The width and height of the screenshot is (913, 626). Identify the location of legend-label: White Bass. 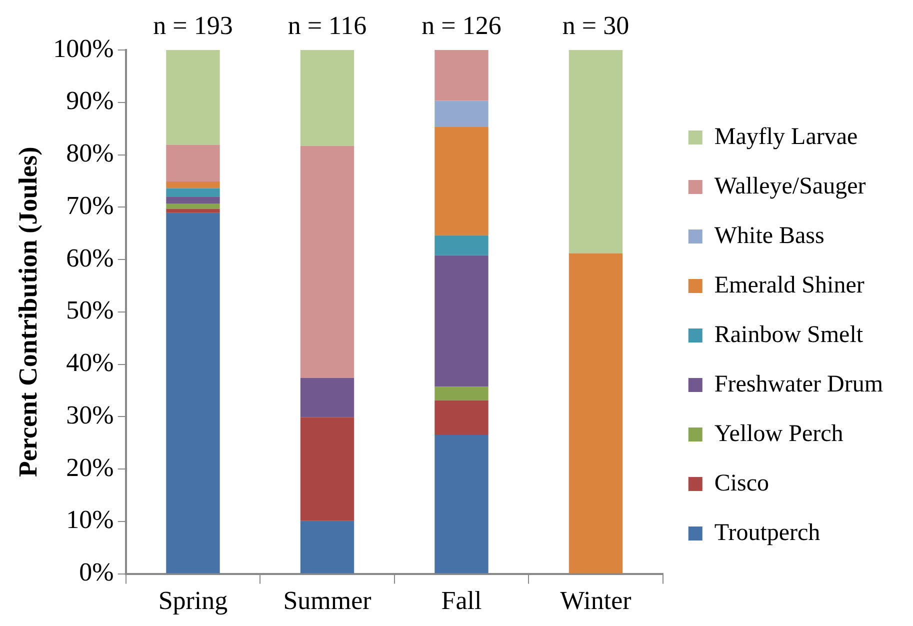
(769, 235).